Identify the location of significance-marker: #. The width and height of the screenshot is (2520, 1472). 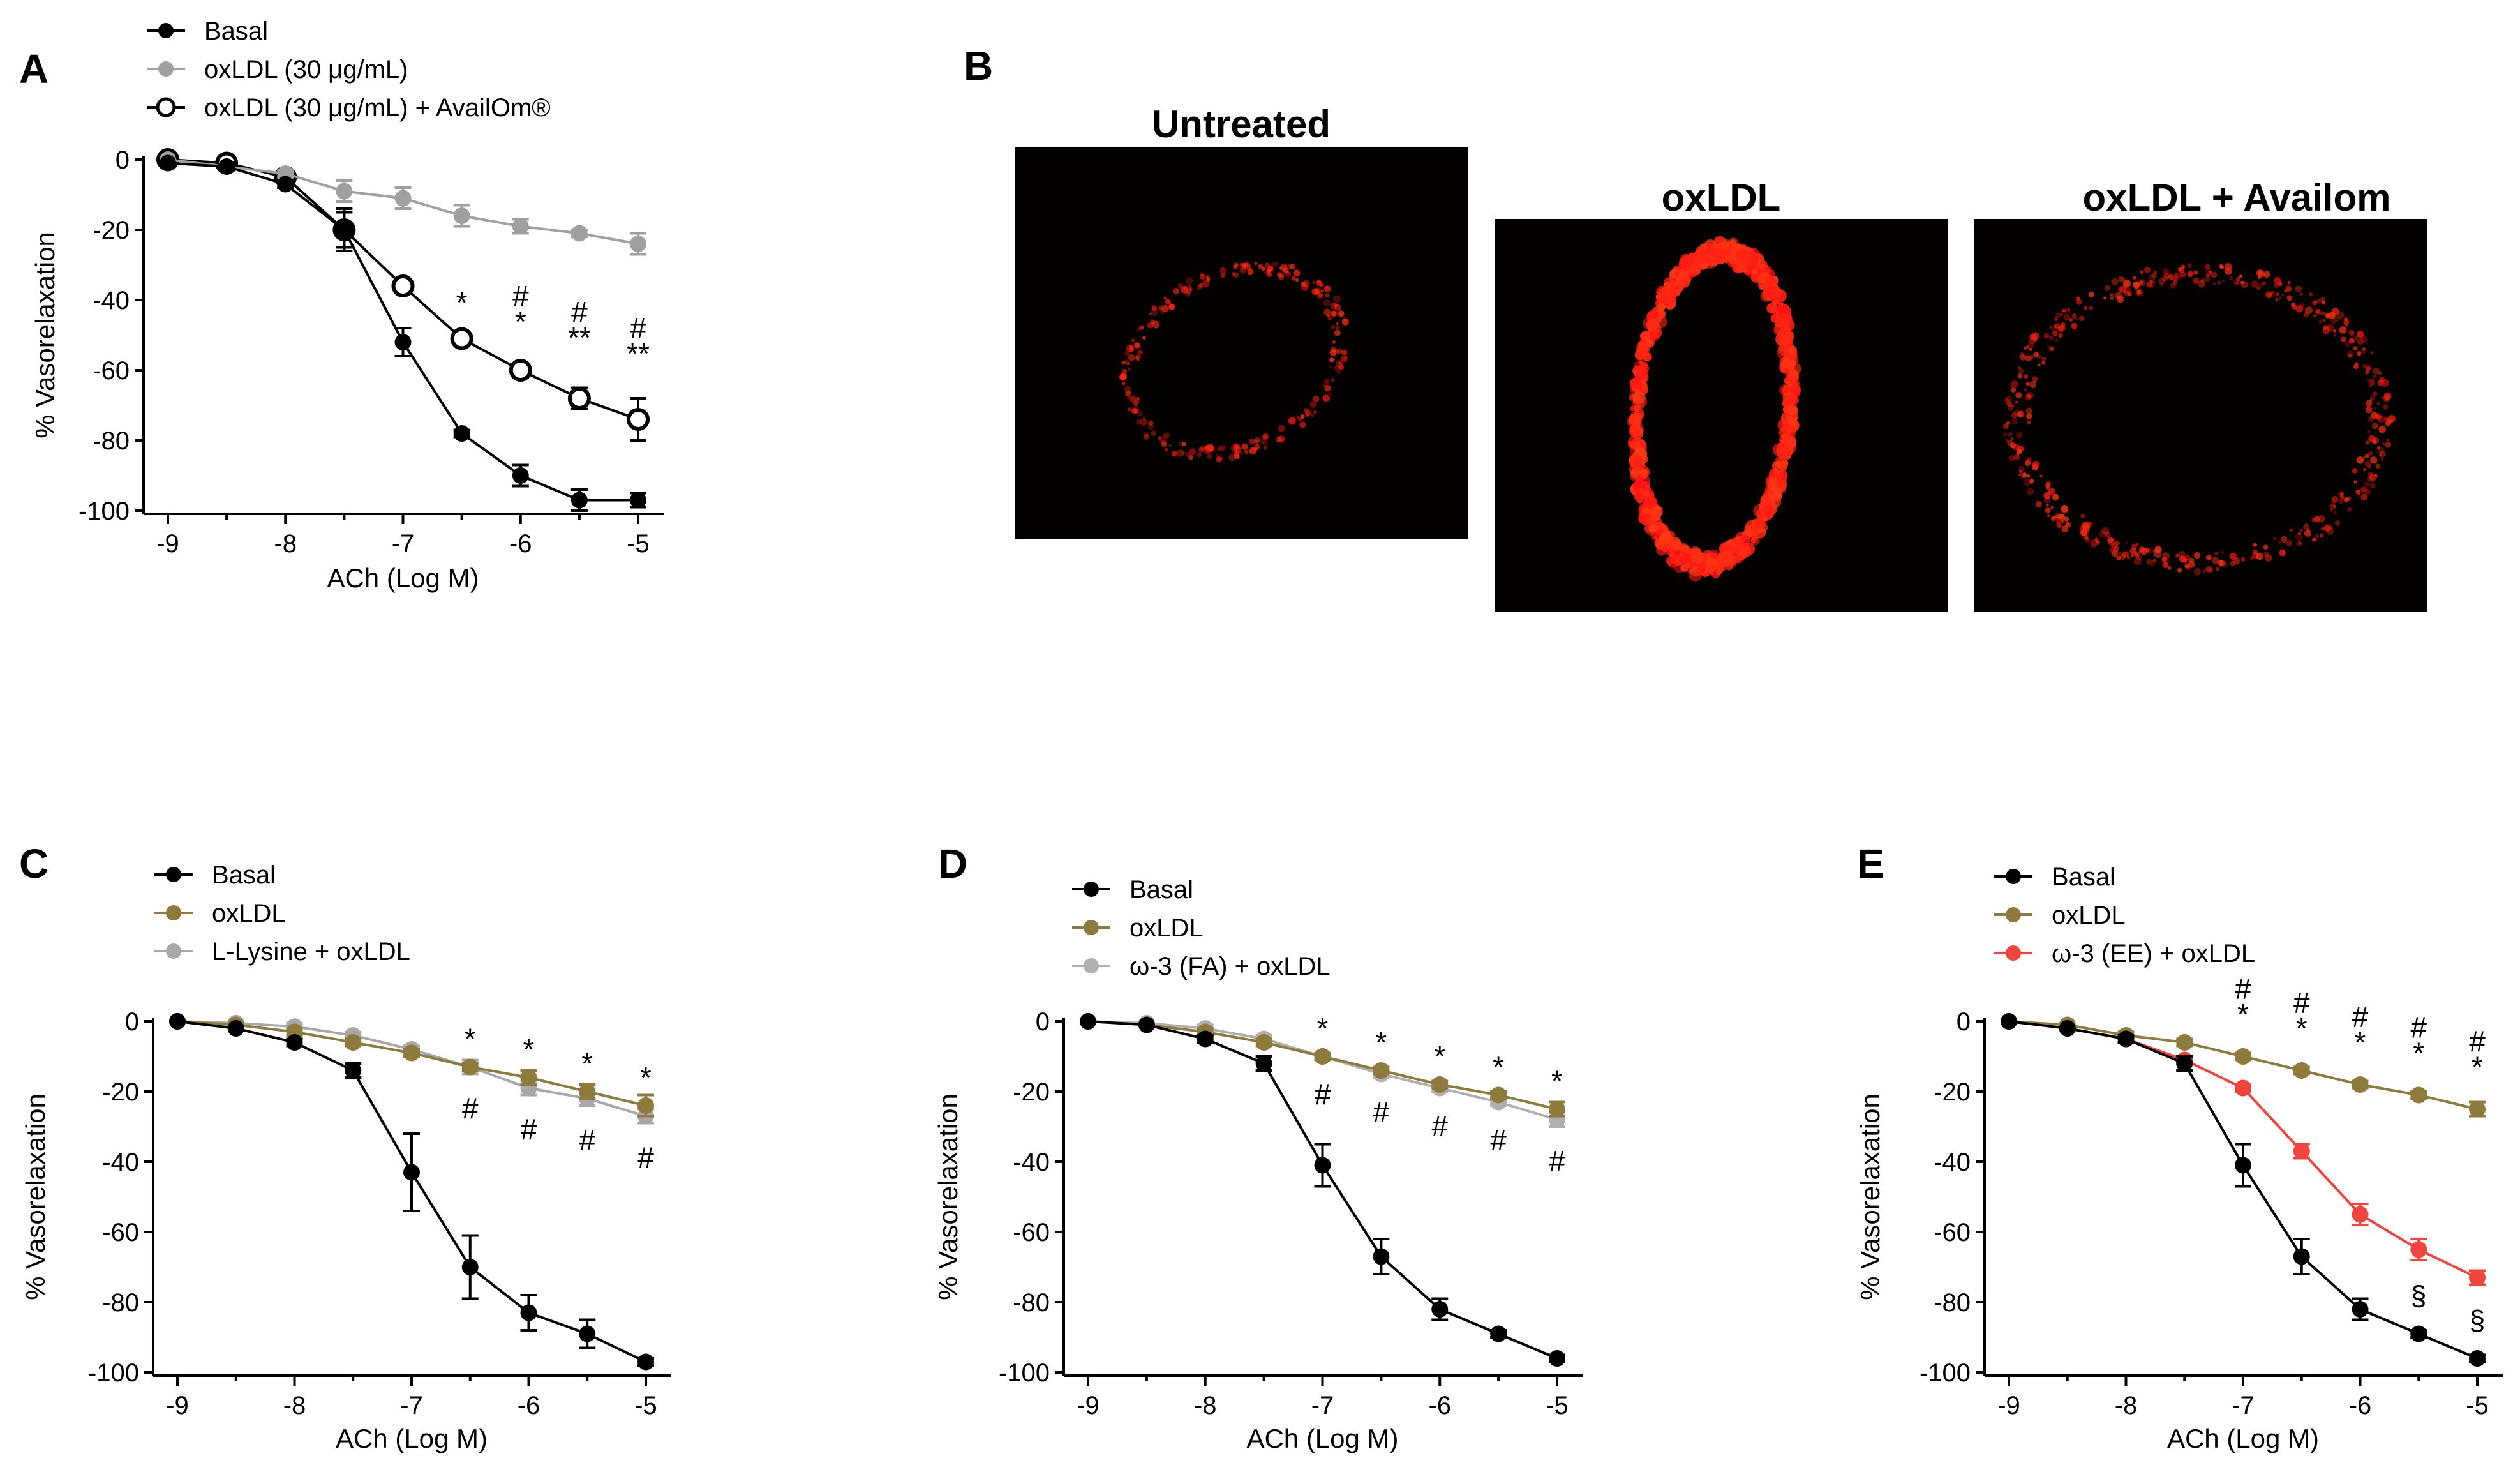
(579, 312).